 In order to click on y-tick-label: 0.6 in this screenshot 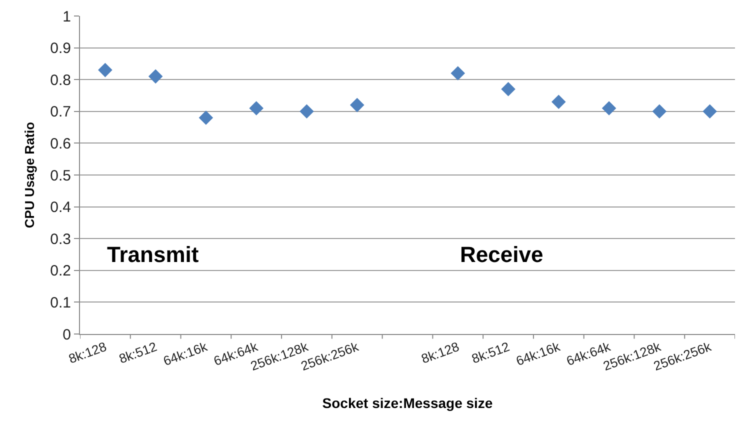, I will do `click(60, 143)`.